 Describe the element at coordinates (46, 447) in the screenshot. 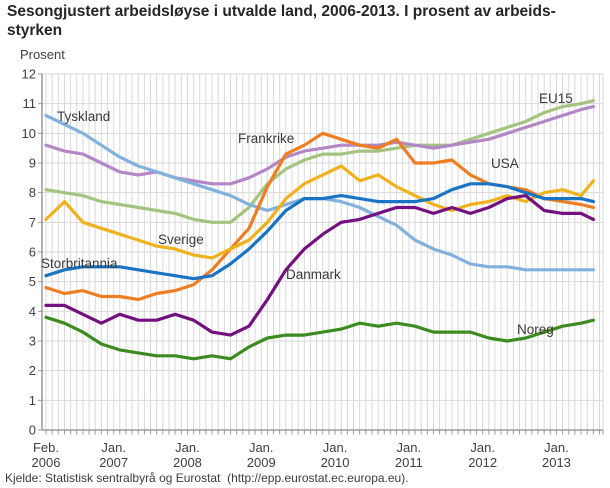

I see `x-tick-month: Feb.` at that location.